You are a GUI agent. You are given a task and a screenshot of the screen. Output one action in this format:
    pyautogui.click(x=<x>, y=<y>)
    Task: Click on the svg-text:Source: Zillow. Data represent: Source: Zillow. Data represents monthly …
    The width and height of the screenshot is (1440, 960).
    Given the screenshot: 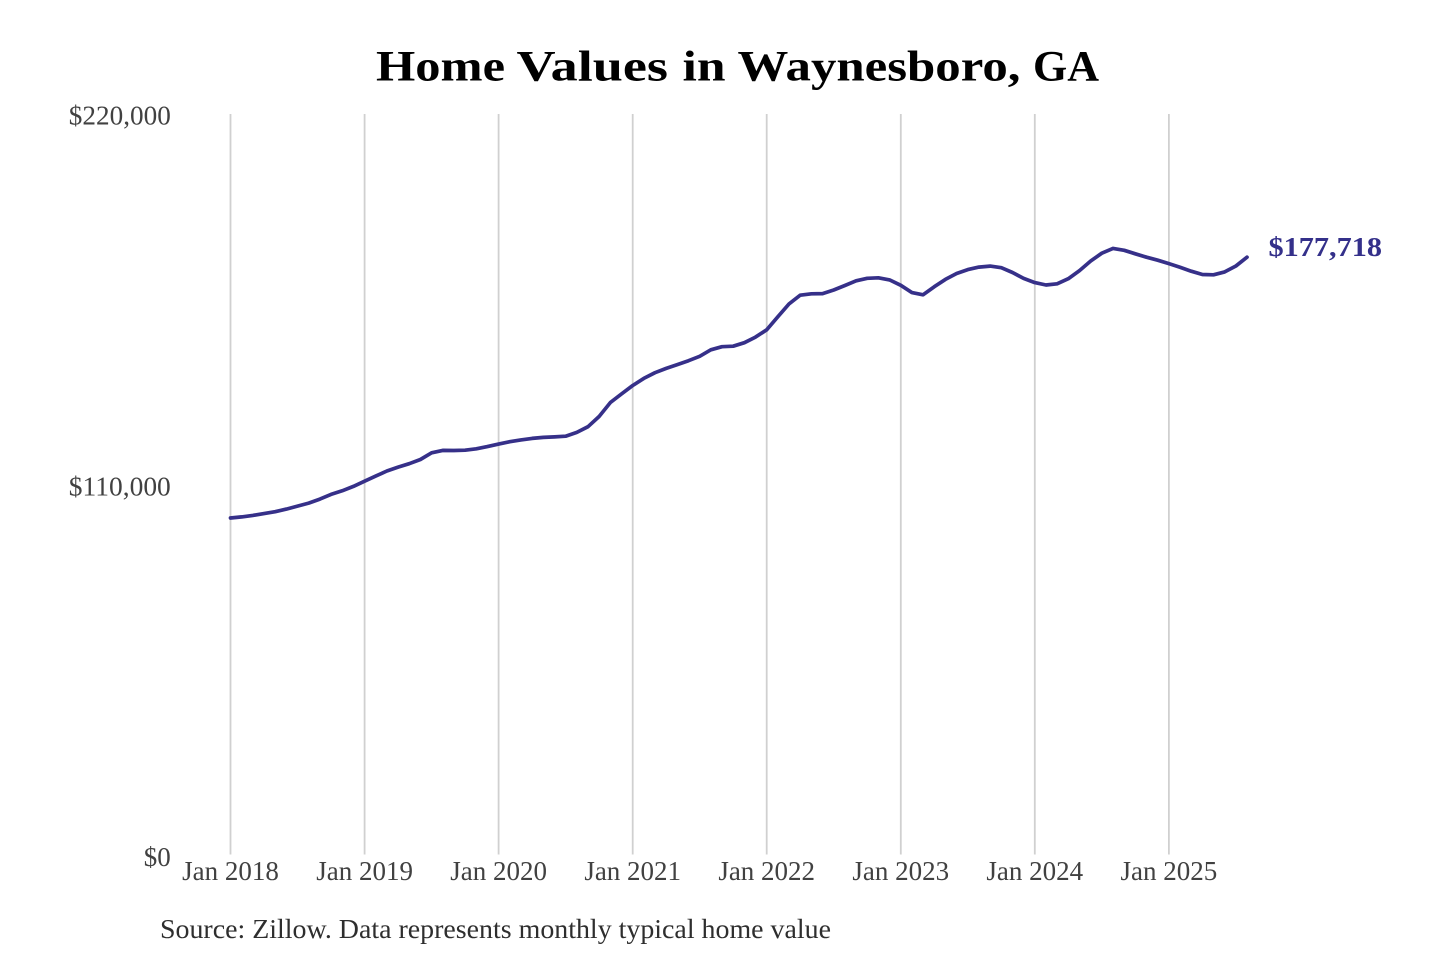 What is the action you would take?
    pyautogui.click(x=495, y=929)
    